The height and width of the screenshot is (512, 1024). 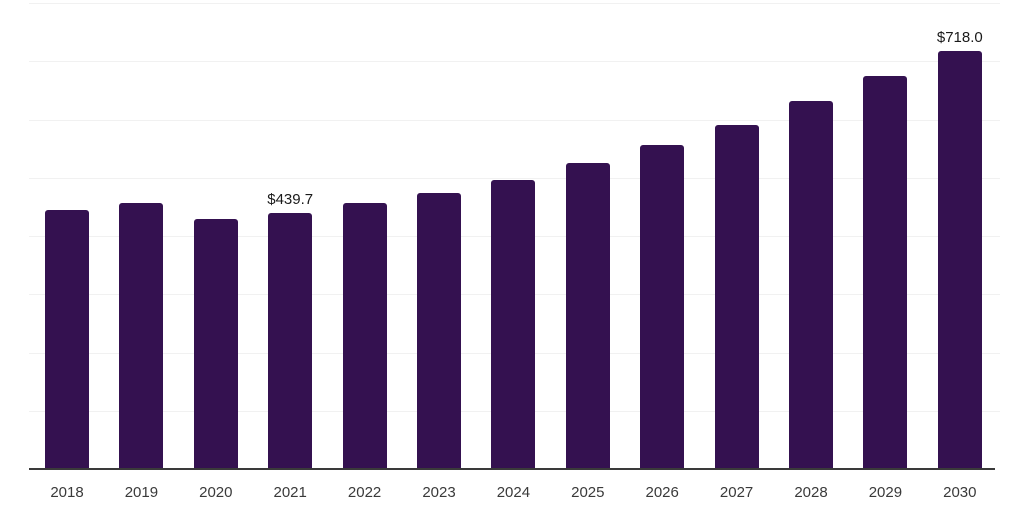 What do you see at coordinates (959, 259) in the screenshot?
I see `bar-2030` at bounding box center [959, 259].